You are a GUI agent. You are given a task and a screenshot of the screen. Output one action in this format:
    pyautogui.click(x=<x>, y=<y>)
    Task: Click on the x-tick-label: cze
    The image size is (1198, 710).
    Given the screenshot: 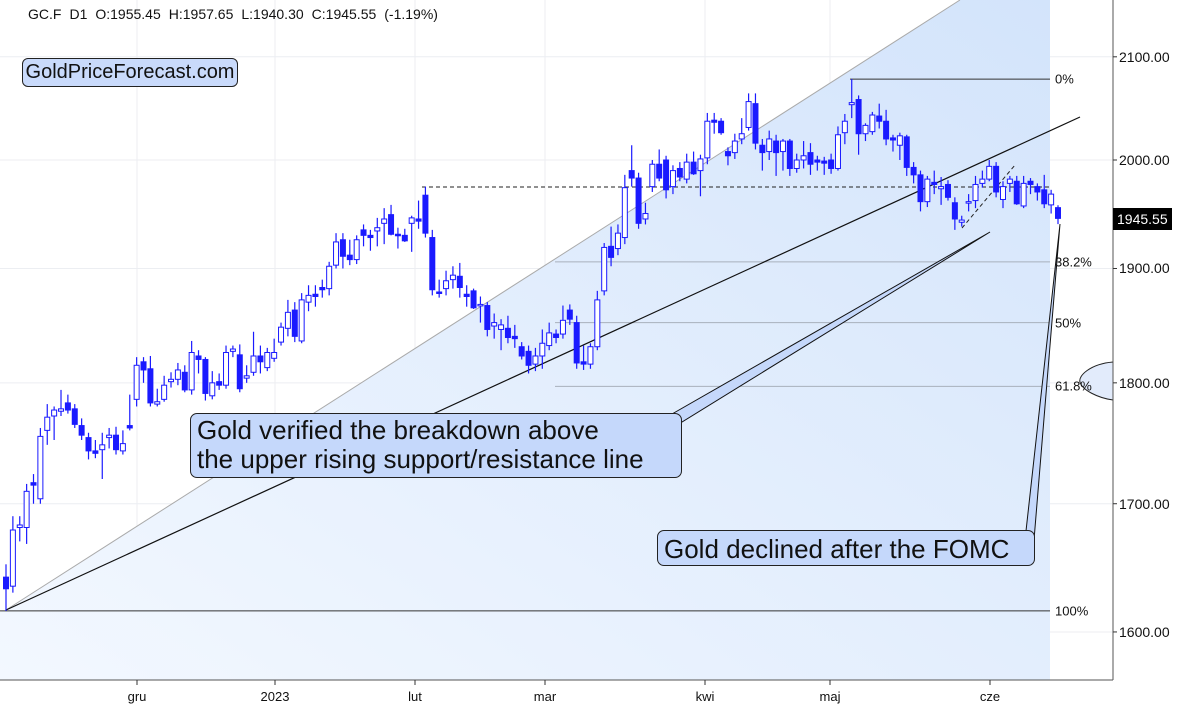 What is the action you would take?
    pyautogui.click(x=990, y=696)
    